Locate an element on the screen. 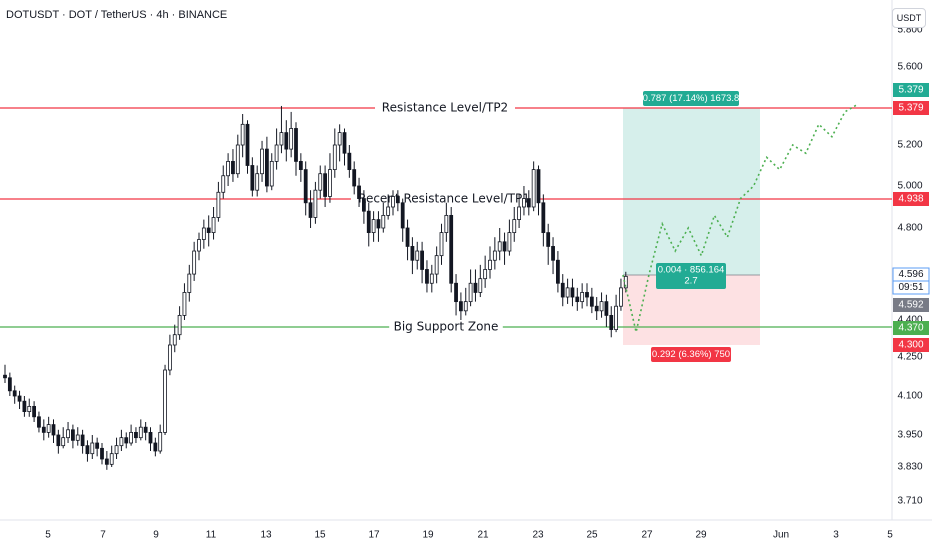 The height and width of the screenshot is (550, 932). rr-label-bg is located at coordinates (691, 276).